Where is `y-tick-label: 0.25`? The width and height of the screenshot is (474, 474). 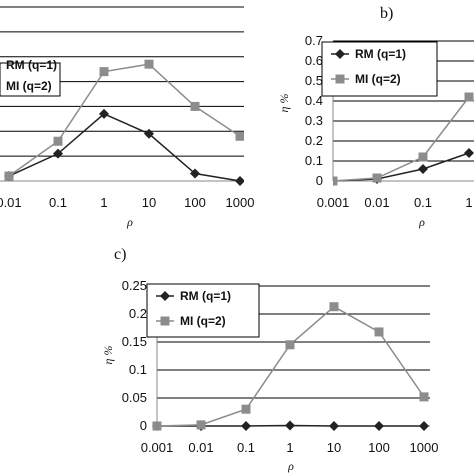
y-tick-label: 0.25 is located at coordinates (134, 285).